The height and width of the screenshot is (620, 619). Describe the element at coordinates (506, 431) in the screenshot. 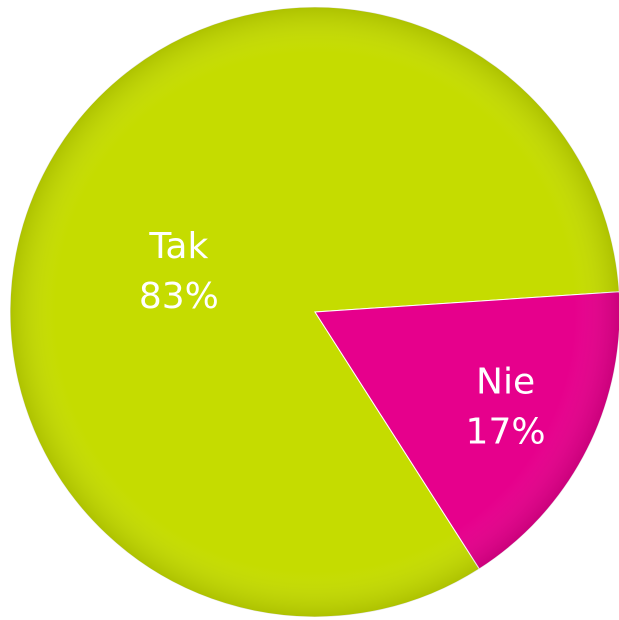

I see `slice-value-label: 17%` at that location.